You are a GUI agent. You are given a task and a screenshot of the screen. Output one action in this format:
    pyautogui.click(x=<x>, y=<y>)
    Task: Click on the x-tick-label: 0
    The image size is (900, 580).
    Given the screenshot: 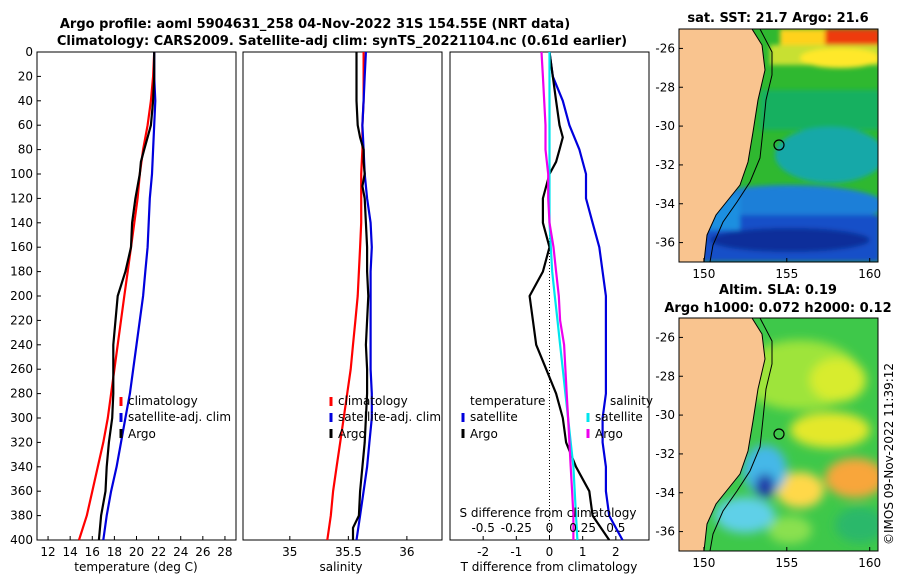 What is the action you would take?
    pyautogui.click(x=550, y=552)
    